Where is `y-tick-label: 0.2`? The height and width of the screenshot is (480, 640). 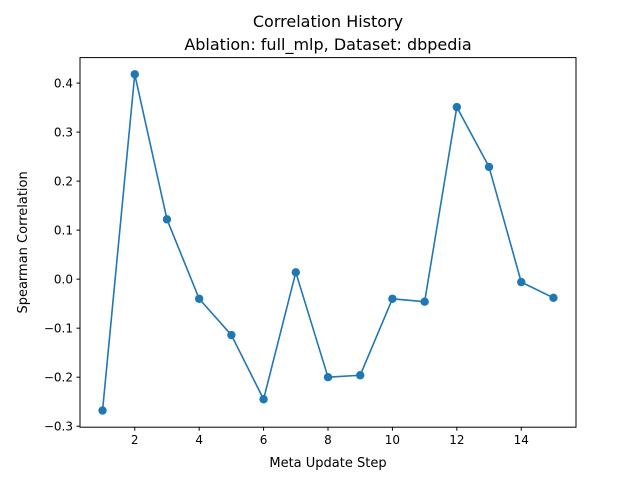
y-tick-label: 0.2 is located at coordinates (63, 181).